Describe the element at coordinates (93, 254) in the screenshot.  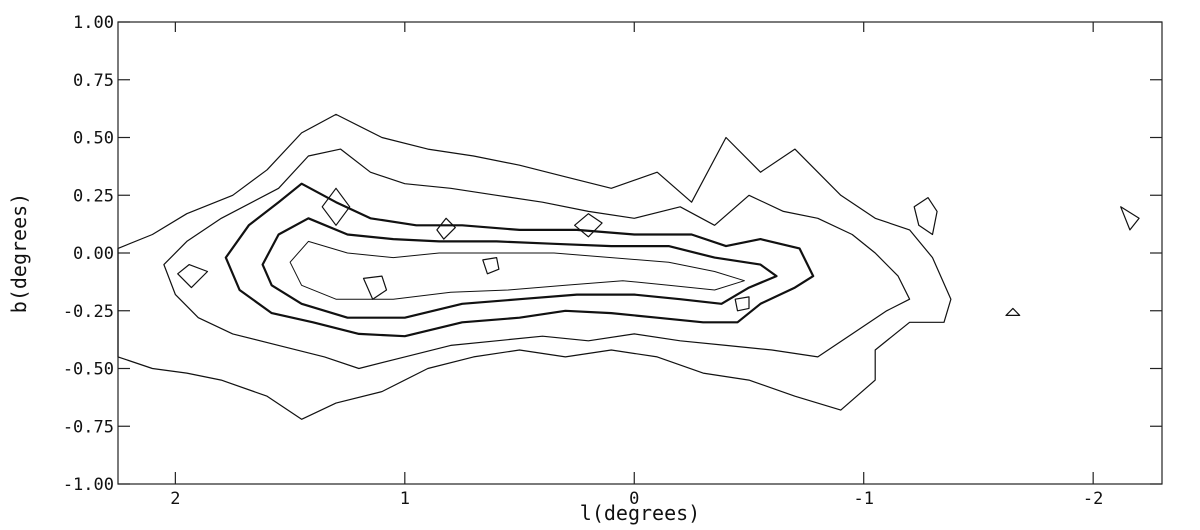
I see `y-tick-label: 0.00` at that location.